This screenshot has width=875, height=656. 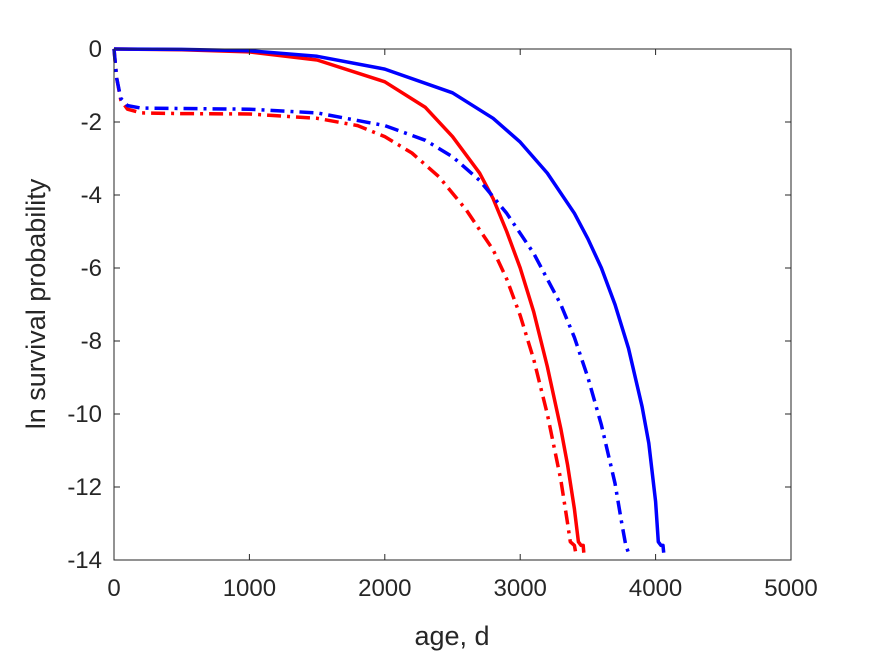 I want to click on y-axis-label: ln survival probability, so click(x=36, y=303).